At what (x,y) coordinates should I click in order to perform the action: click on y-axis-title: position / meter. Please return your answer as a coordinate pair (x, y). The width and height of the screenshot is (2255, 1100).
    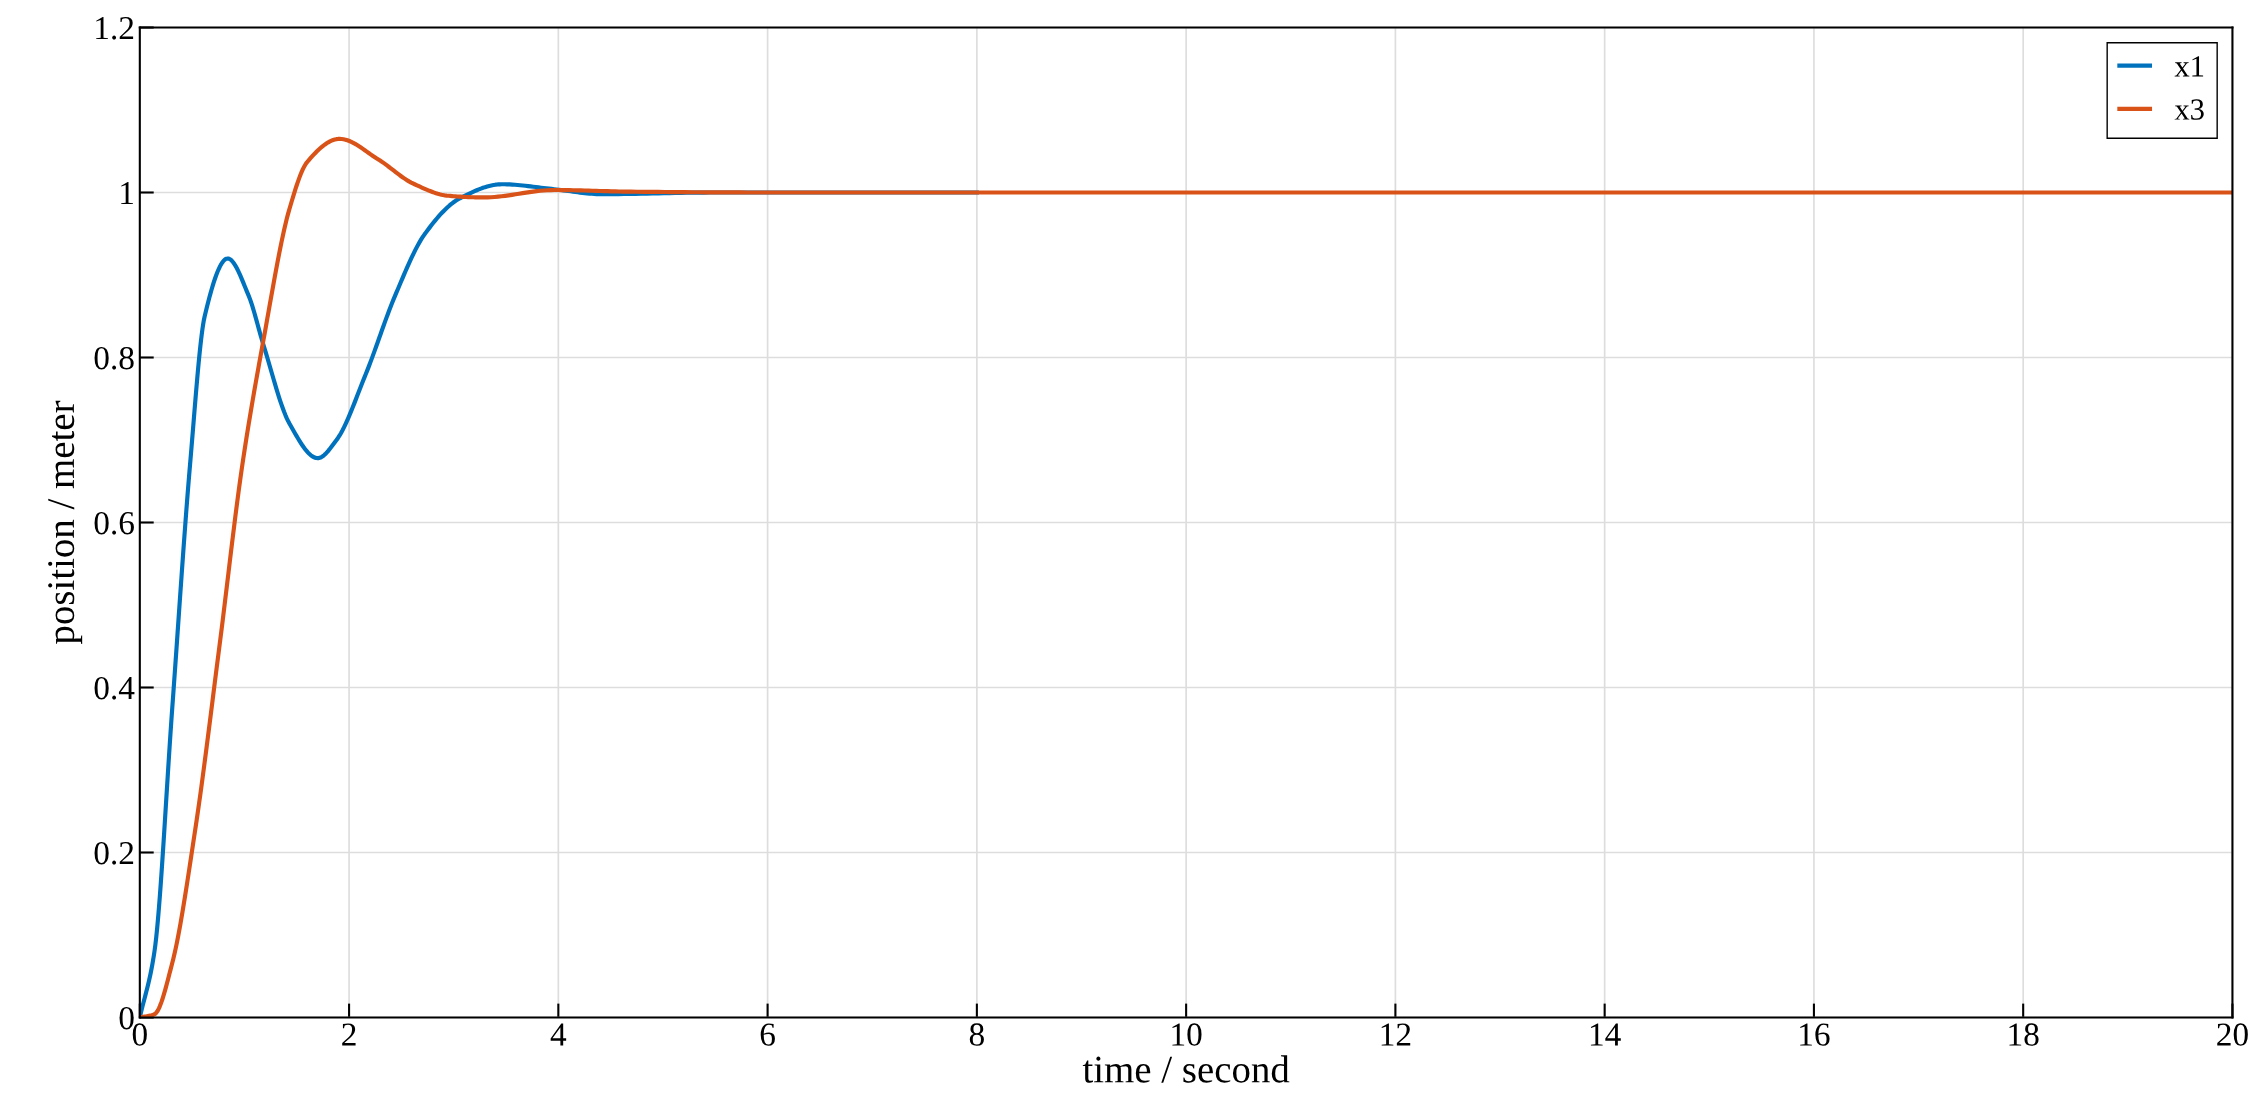
    Looking at the image, I should click on (65, 522).